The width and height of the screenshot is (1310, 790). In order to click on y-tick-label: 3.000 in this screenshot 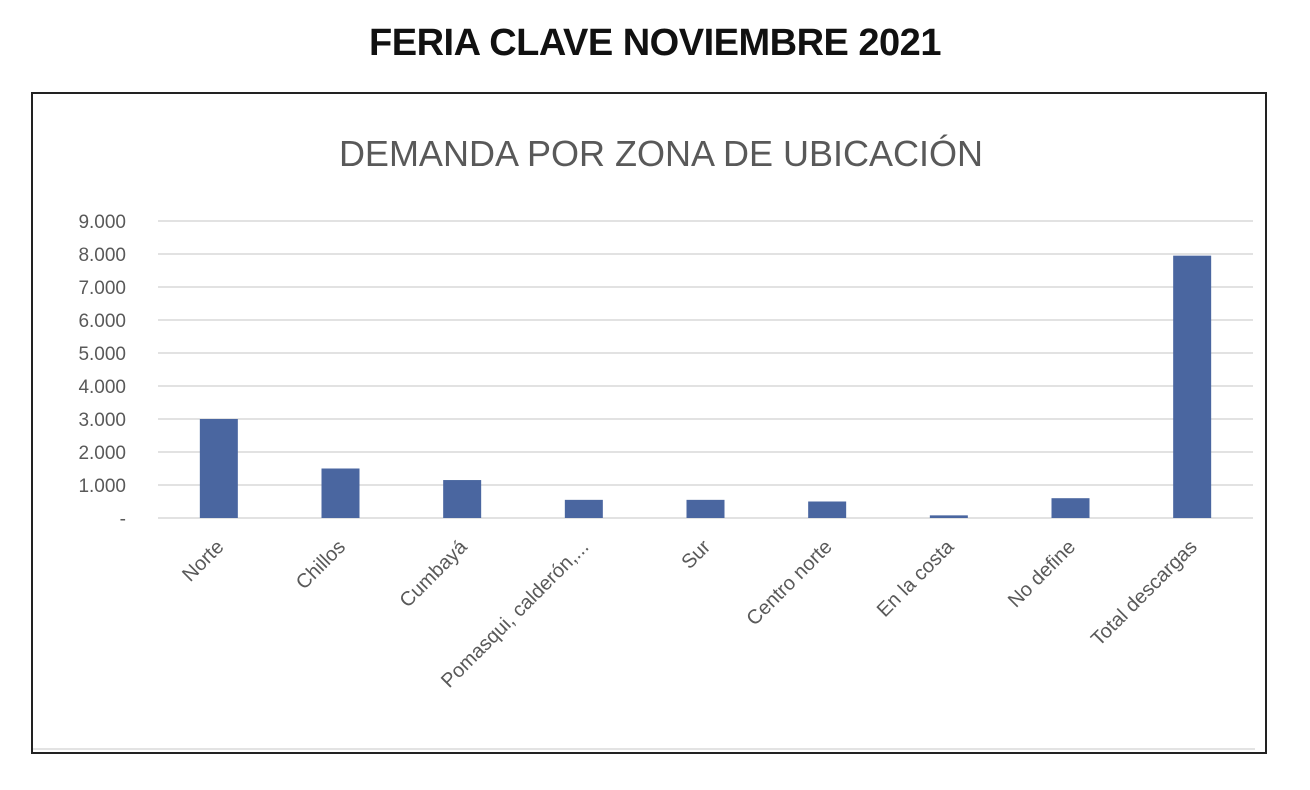, I will do `click(102, 420)`.